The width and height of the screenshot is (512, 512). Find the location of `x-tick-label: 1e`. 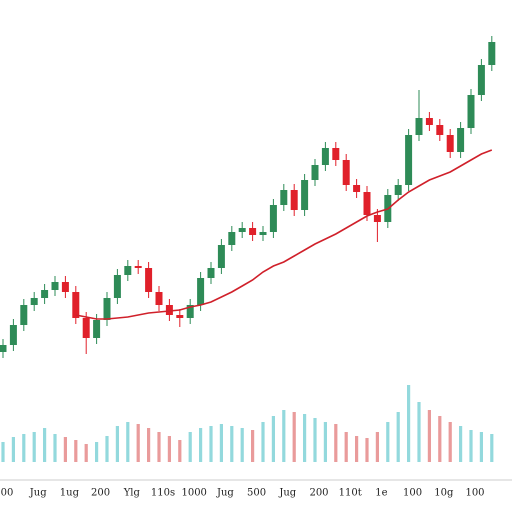

x-tick-label: 1e is located at coordinates (381, 493).